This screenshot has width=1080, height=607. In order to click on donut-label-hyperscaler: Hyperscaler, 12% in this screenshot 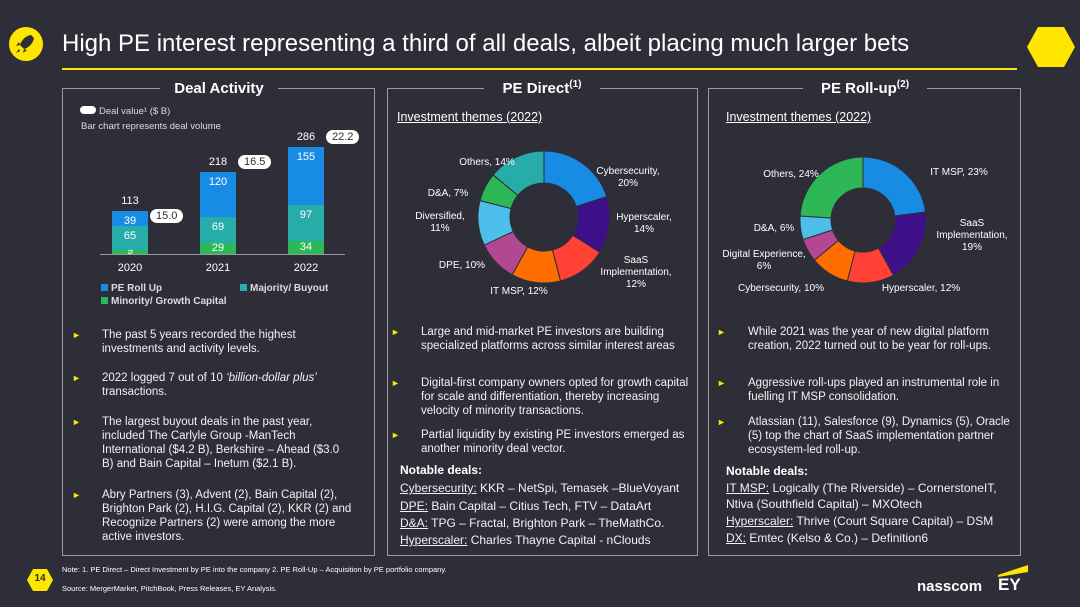, I will do `click(921, 288)`.